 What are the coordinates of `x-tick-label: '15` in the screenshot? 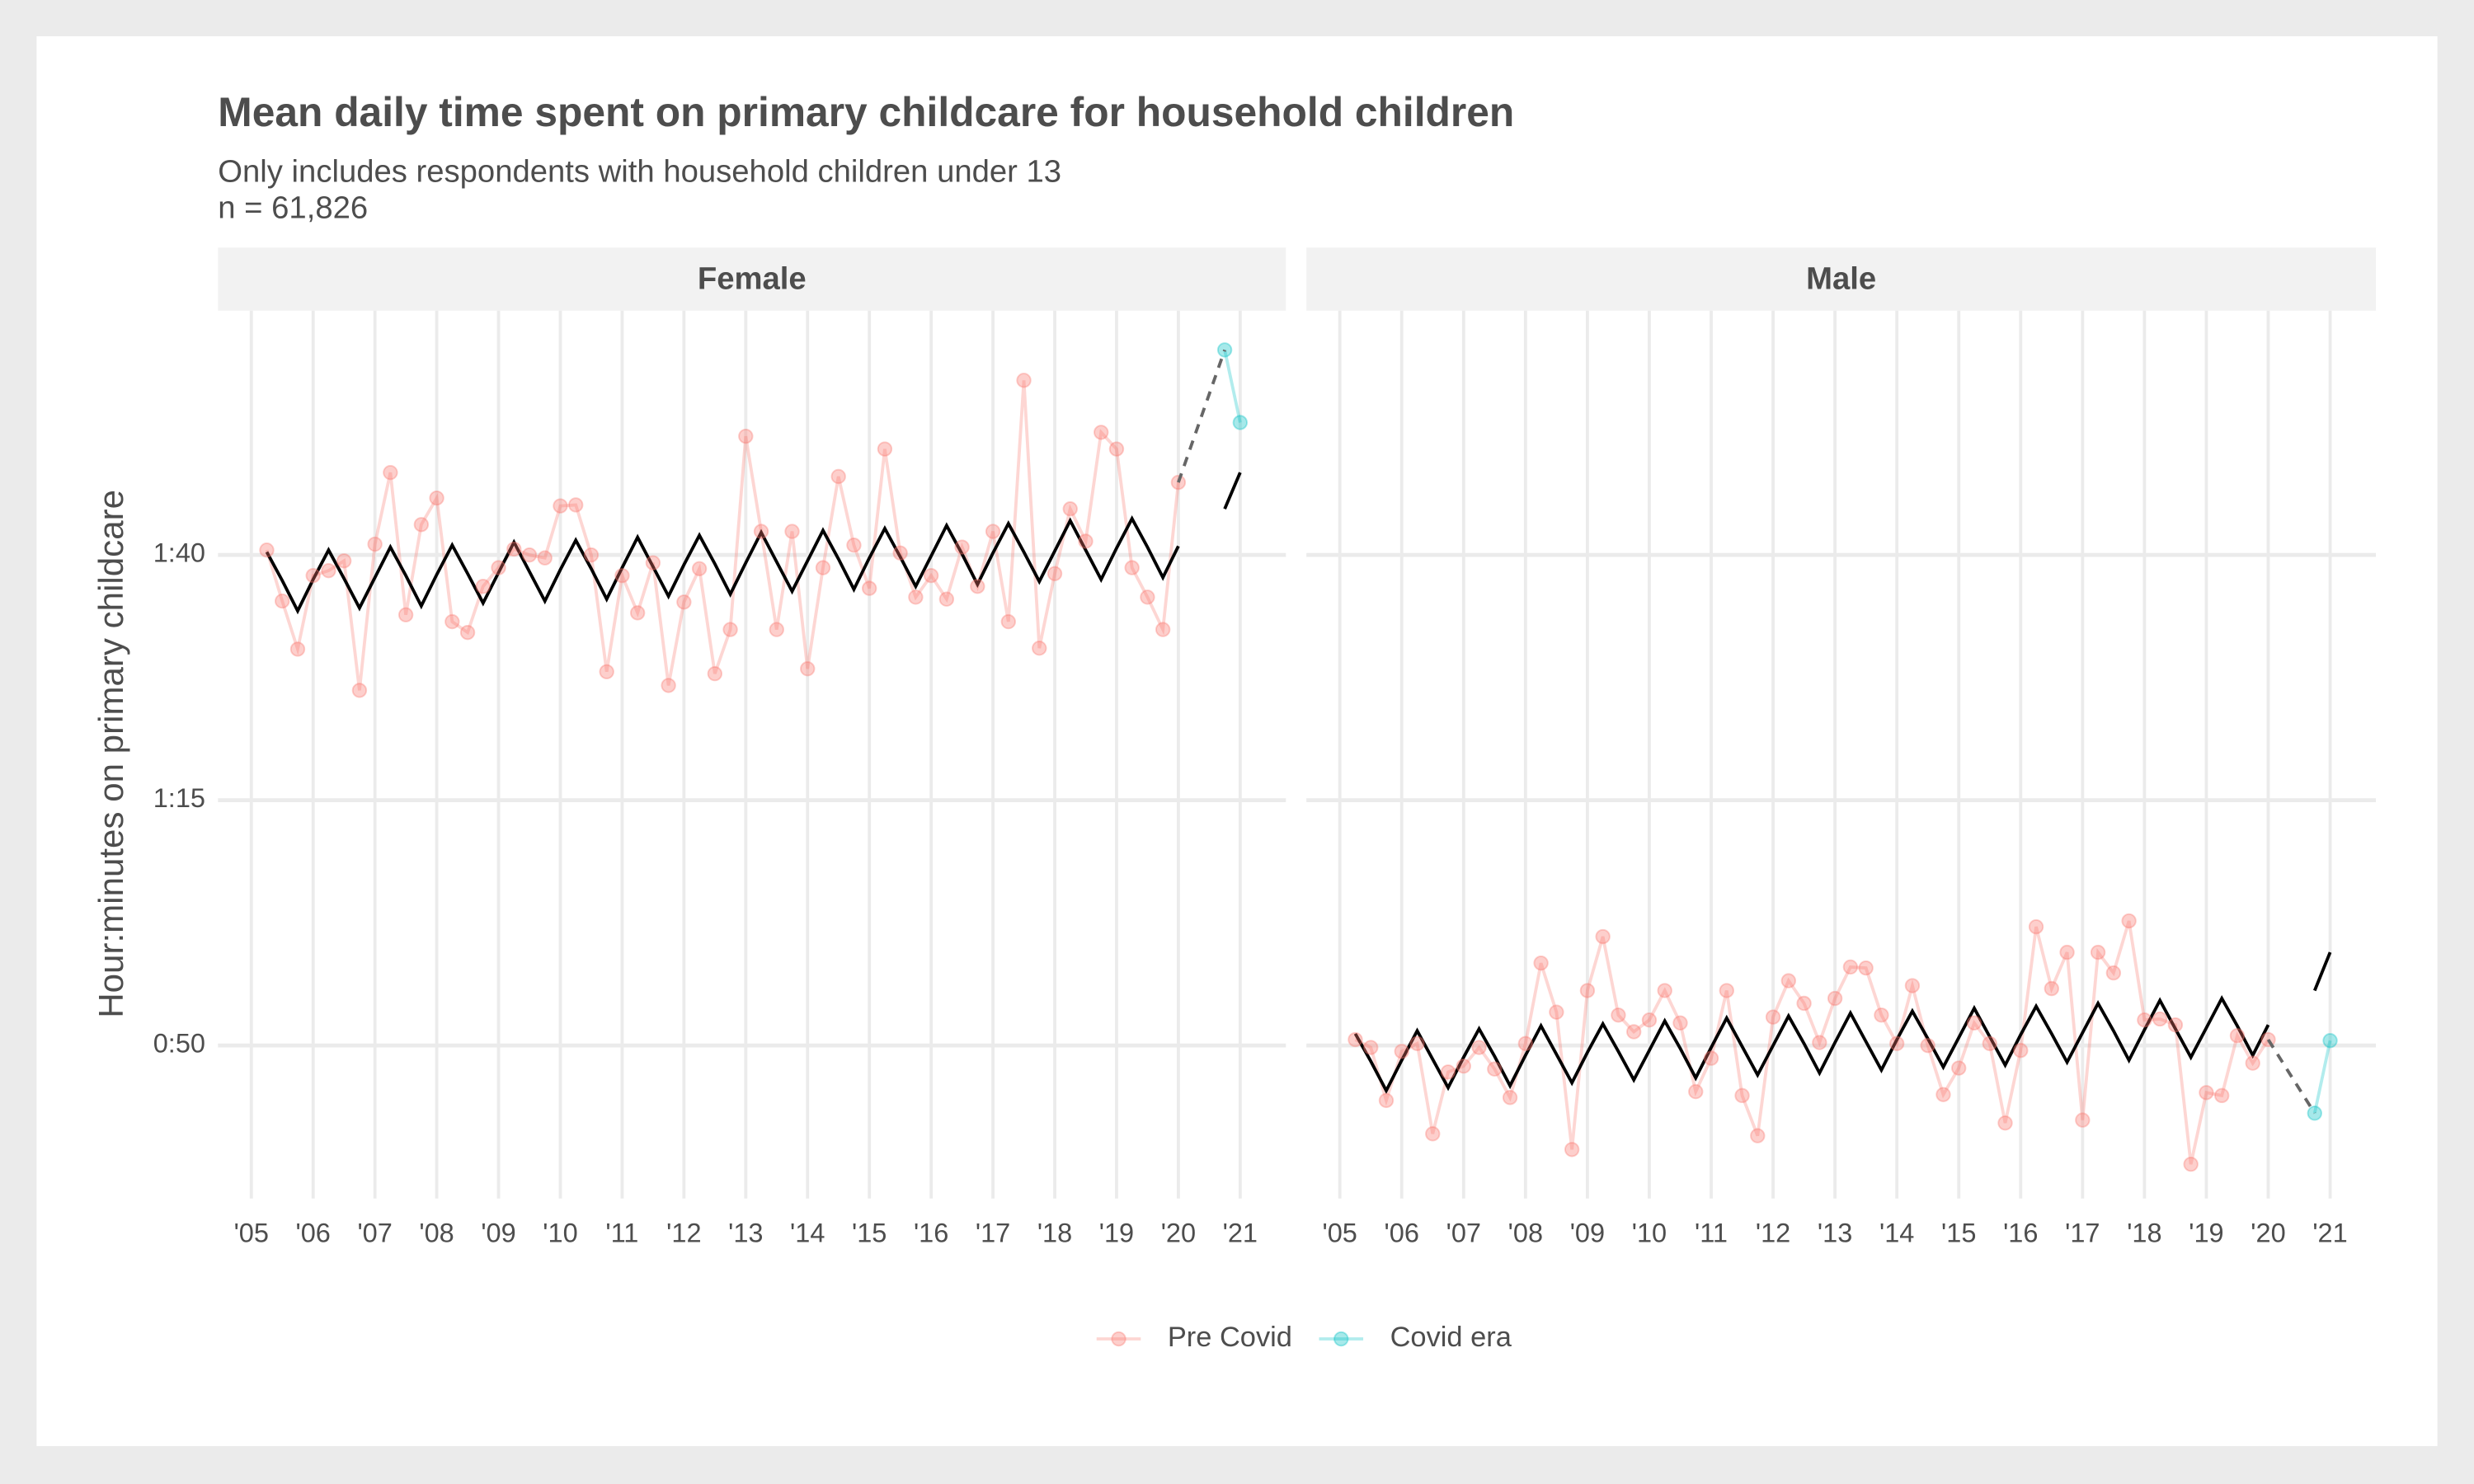 It's located at (1958, 1232).